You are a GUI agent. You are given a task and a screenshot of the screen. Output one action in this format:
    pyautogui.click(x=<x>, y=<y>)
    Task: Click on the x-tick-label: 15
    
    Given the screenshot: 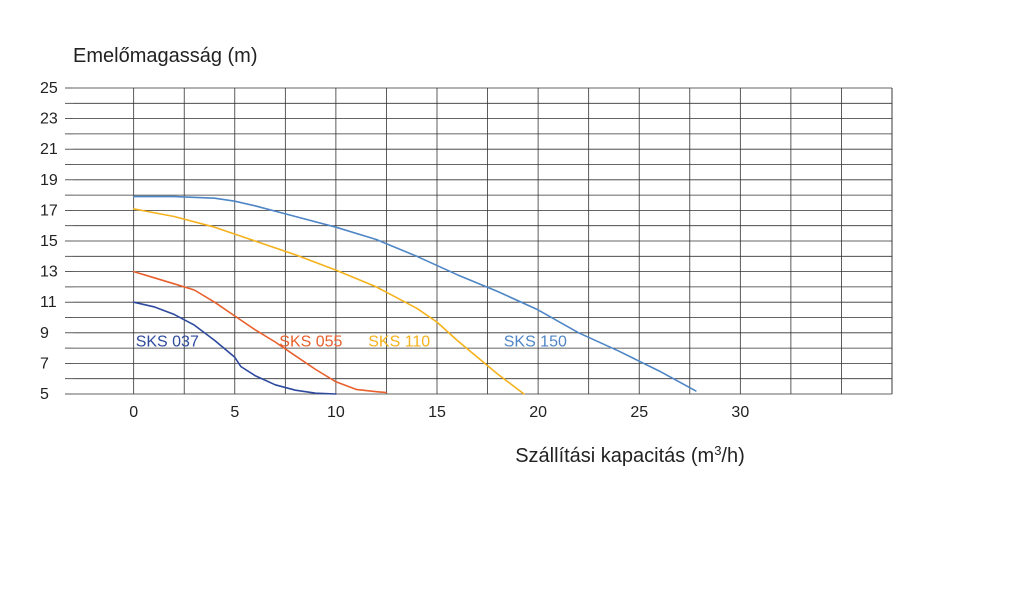 What is the action you would take?
    pyautogui.click(x=437, y=412)
    